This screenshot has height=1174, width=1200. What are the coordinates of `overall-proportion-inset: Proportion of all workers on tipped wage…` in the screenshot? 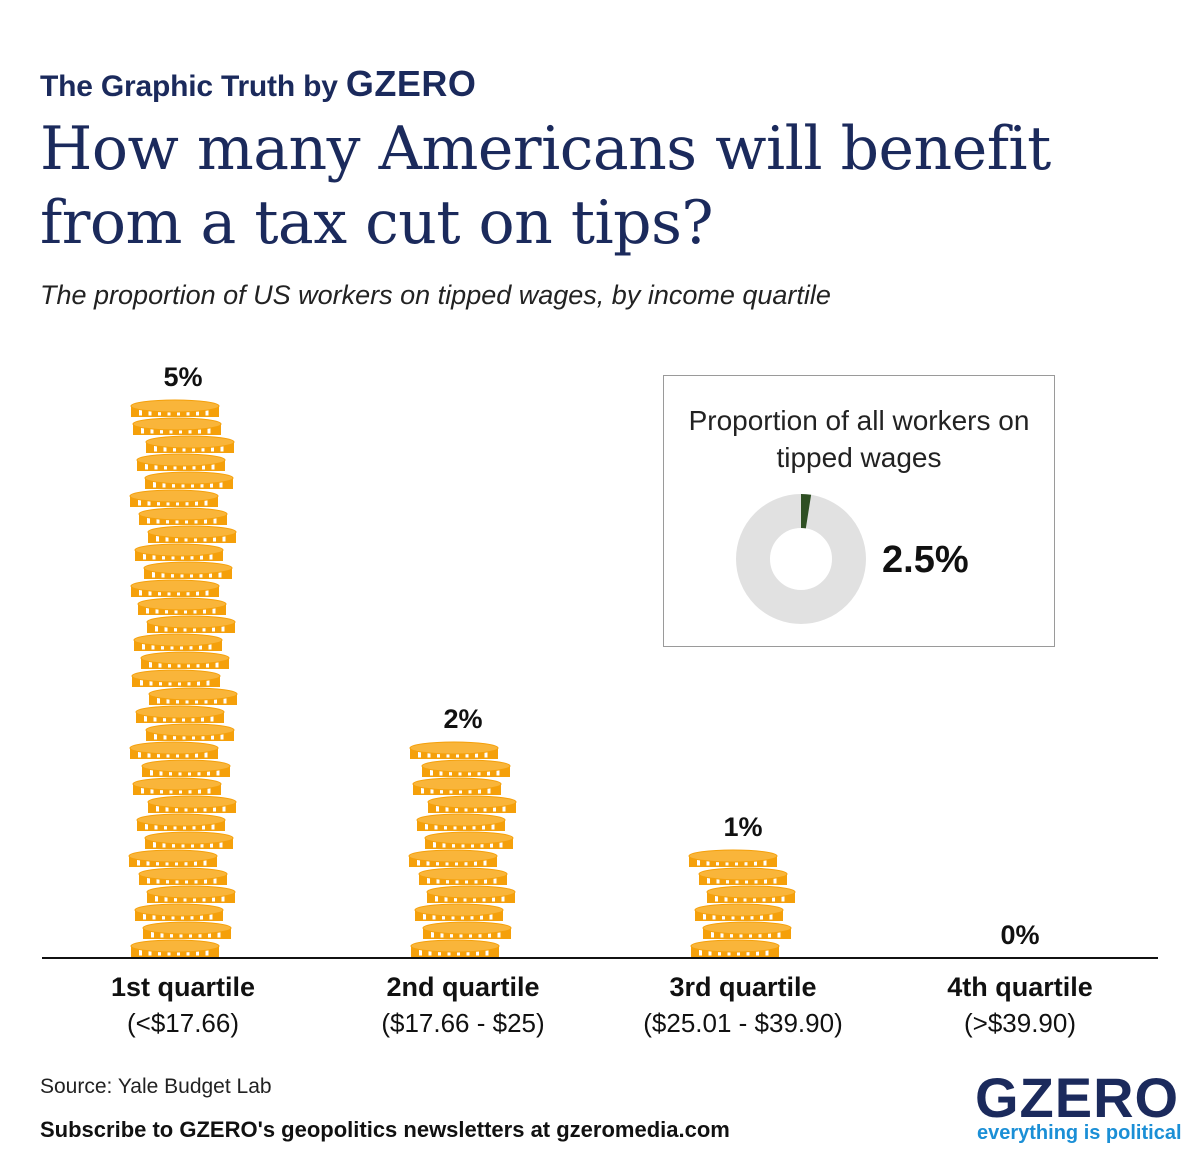 It's located at (859, 511).